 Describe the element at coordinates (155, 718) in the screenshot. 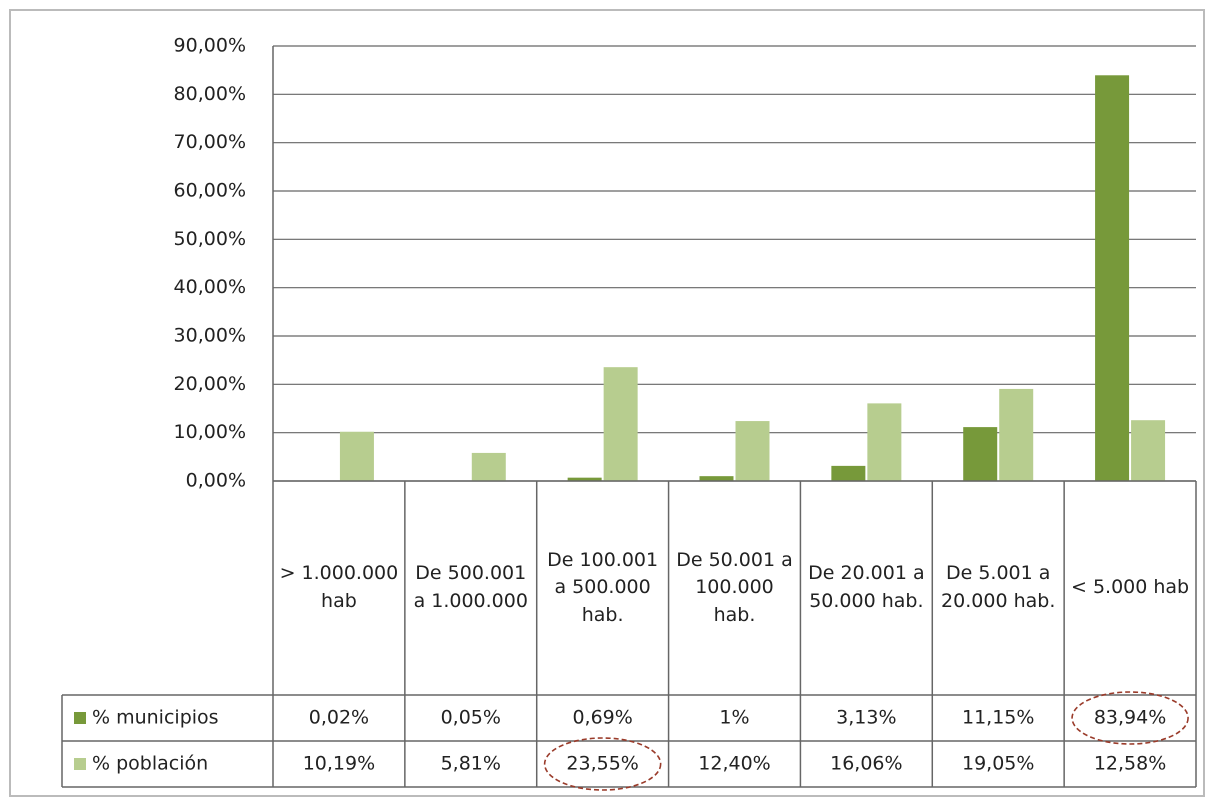

I see `legend-label: % municipios` at that location.